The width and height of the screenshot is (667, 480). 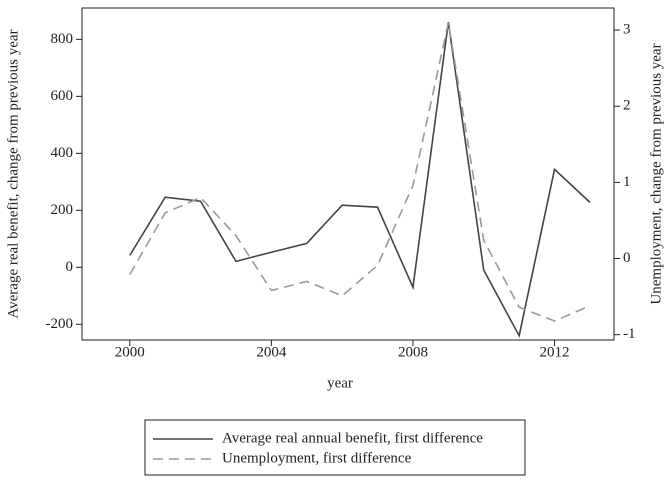 I want to click on x-axis-label: year, so click(x=340, y=383).